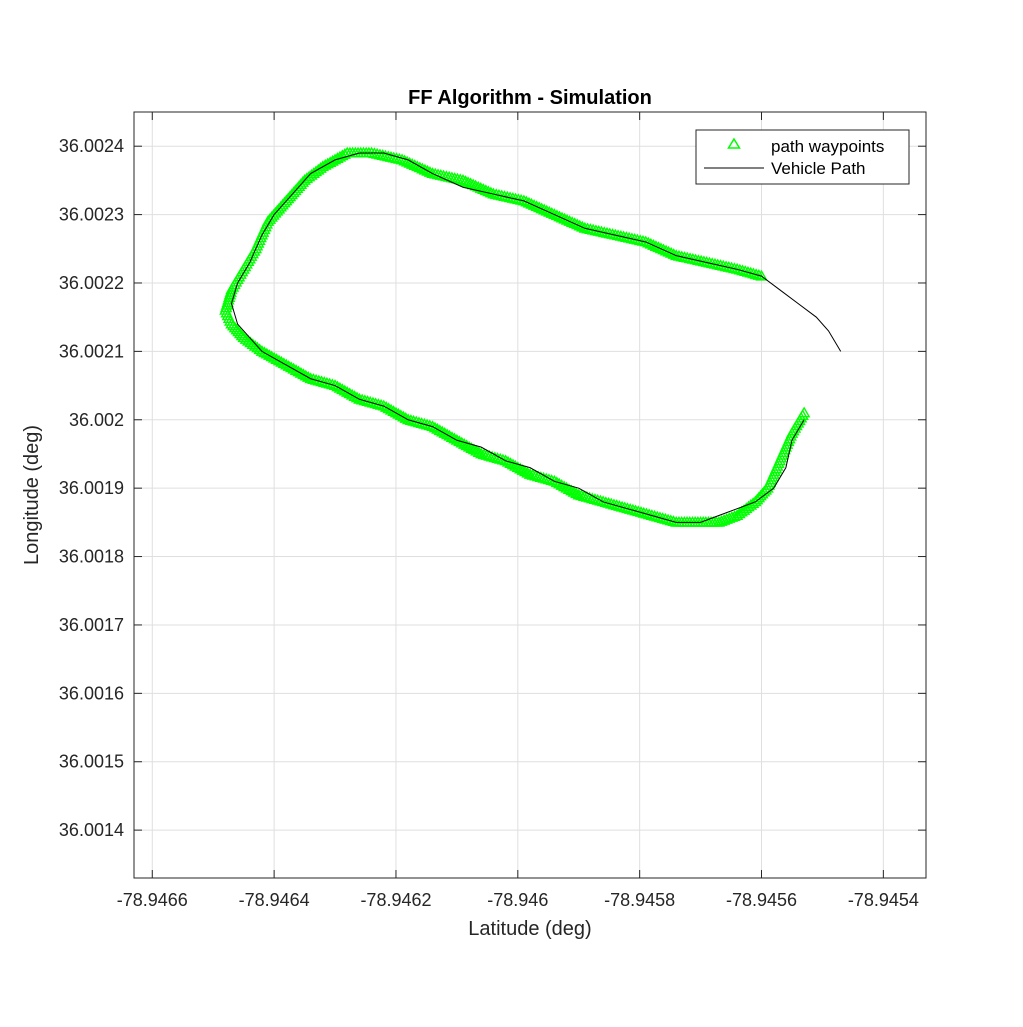 This screenshot has height=1027, width=1023. What do you see at coordinates (91, 215) in the screenshot?
I see `y-tick-label: 36.0023` at bounding box center [91, 215].